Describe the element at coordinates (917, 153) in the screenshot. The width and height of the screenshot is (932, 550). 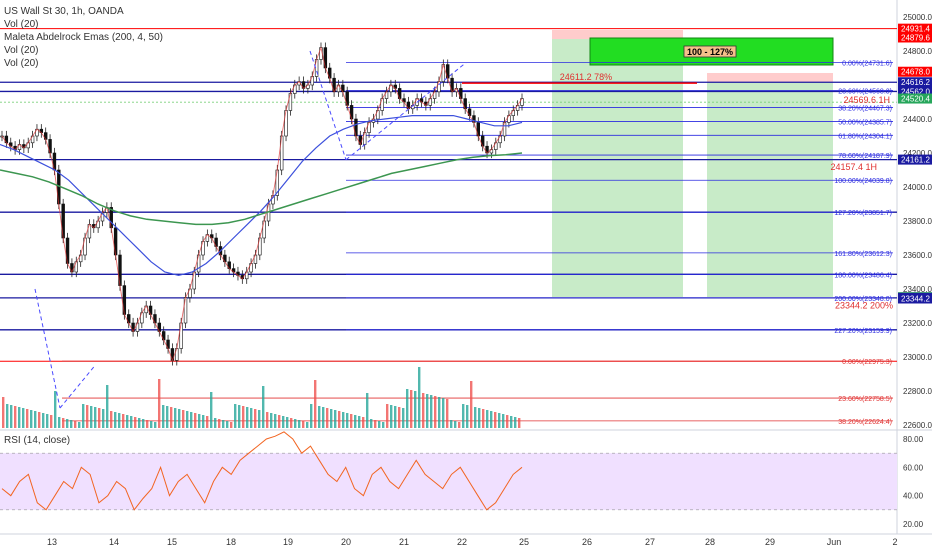
I see `price-axis-tick: 24200.0` at that location.